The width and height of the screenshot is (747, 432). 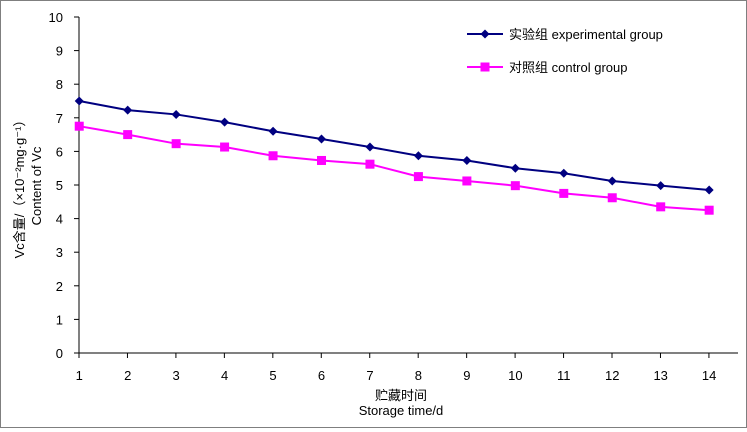 I want to click on y-tick-label: 1, so click(x=59, y=319).